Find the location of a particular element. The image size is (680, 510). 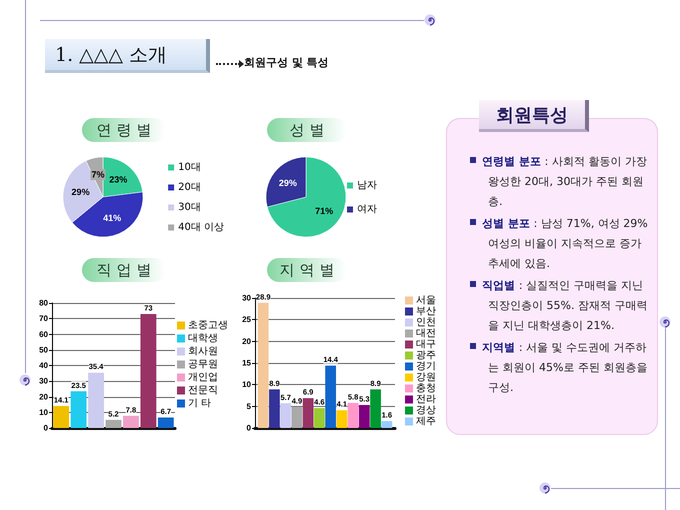

legend-label: 경기 is located at coordinates (426, 366).